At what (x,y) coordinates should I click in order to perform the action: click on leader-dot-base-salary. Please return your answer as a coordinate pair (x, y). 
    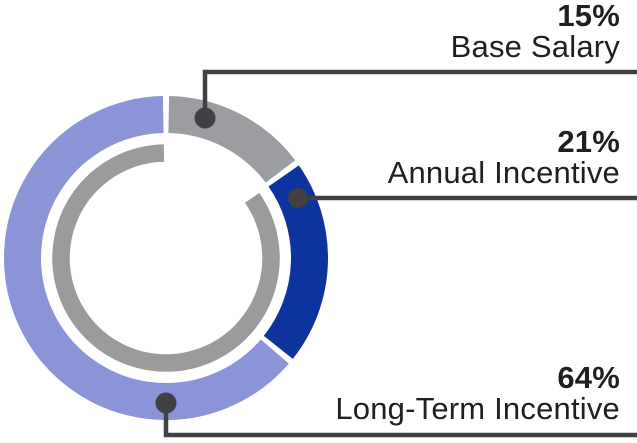
    Looking at the image, I should click on (205, 118).